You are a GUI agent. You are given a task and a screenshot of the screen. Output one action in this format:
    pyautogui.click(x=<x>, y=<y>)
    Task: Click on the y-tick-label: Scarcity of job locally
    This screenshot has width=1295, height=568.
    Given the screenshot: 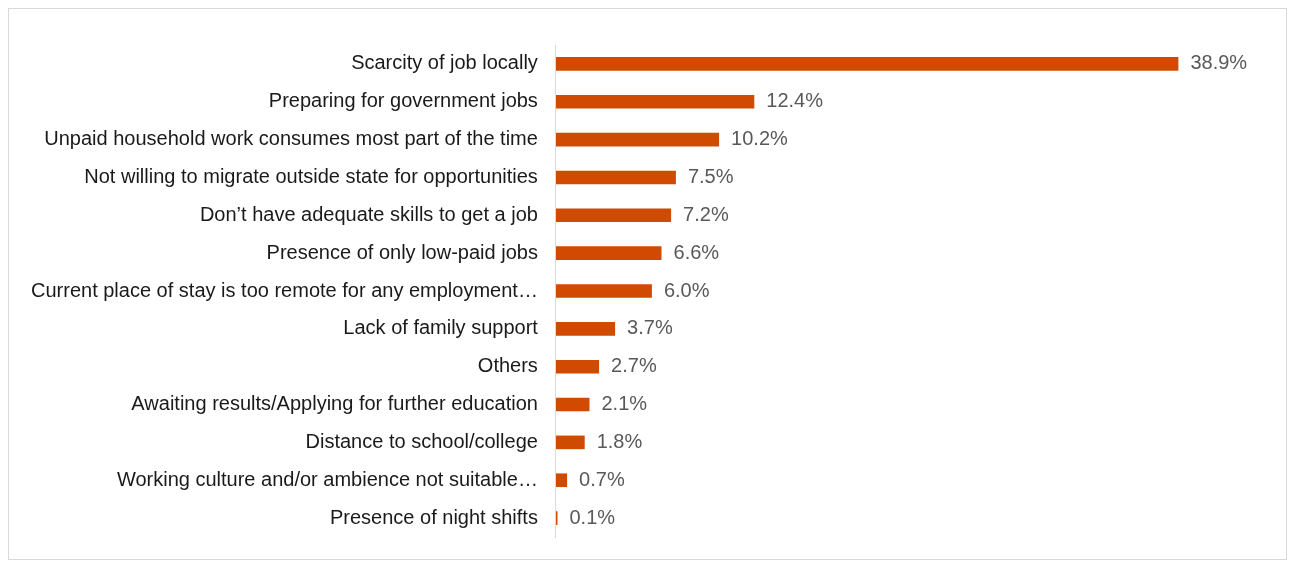 What is the action you would take?
    pyautogui.click(x=444, y=62)
    